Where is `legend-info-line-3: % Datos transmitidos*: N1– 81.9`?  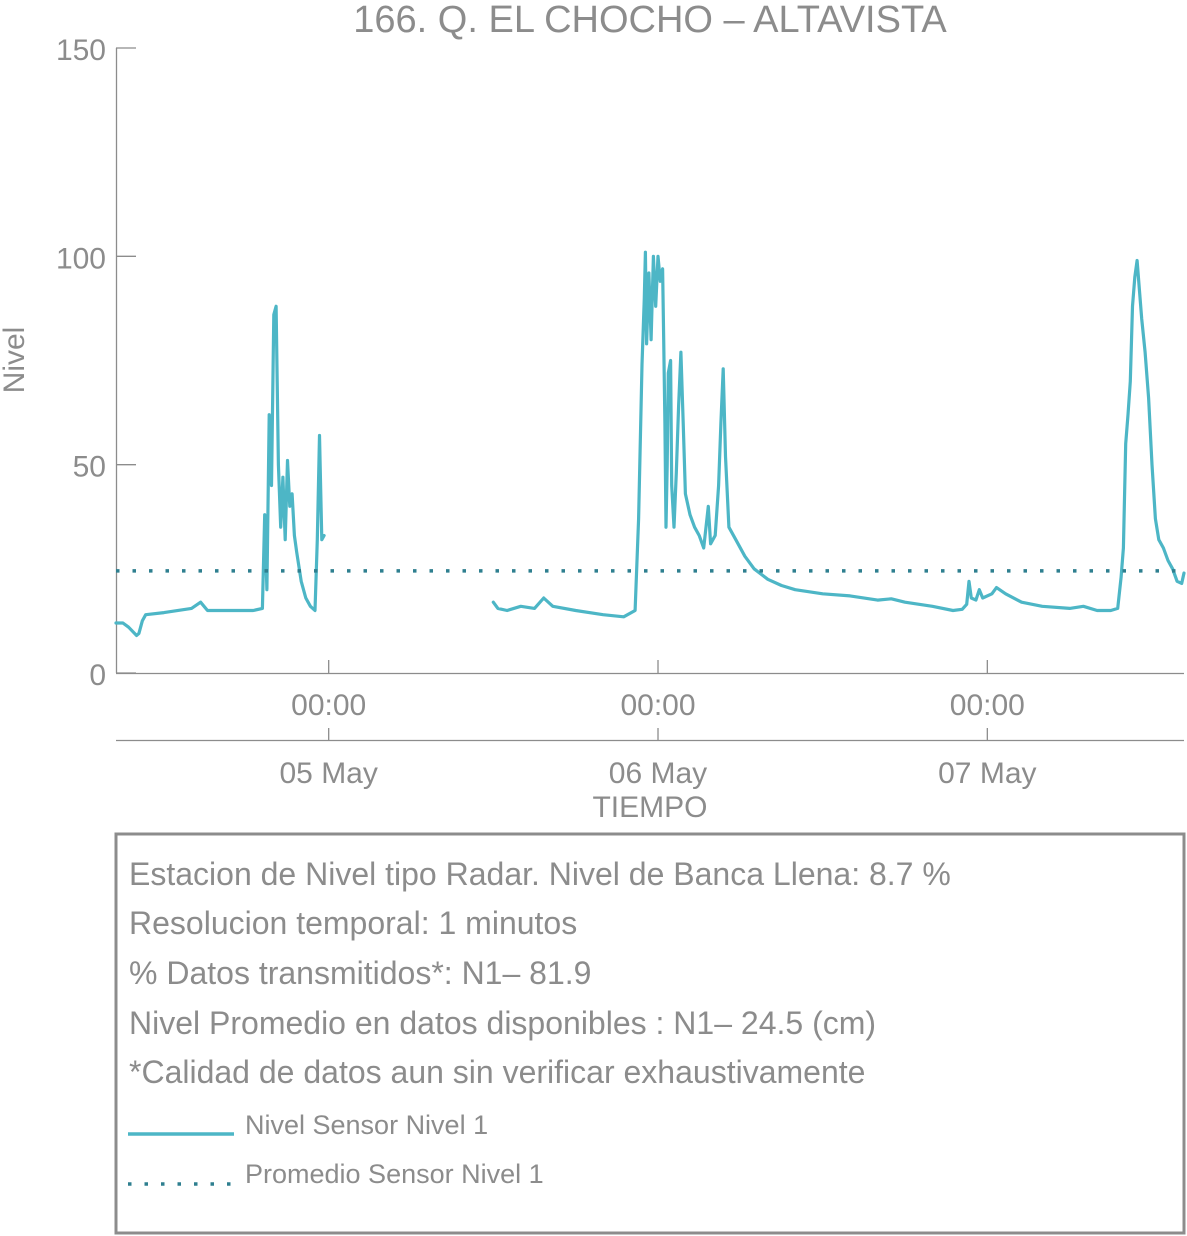 legend-info-line-3: % Datos transmitidos*: N1– 81.9 is located at coordinates (360, 973).